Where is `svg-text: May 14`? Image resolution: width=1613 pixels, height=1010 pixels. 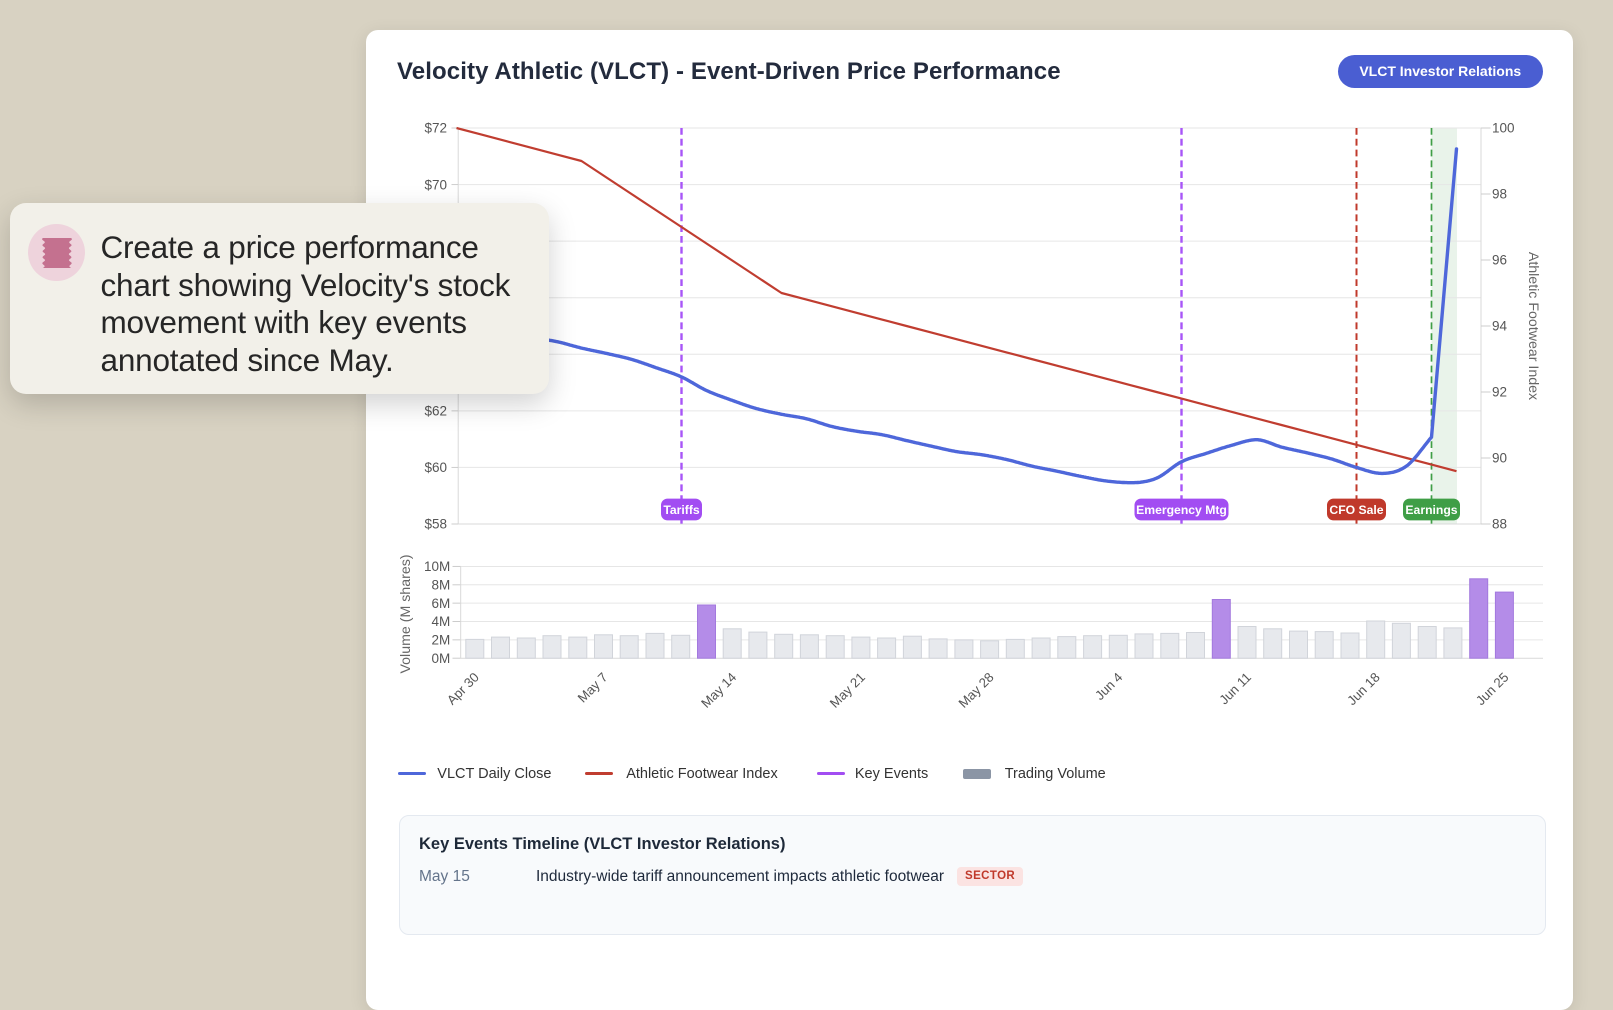
svg-text: May 14 is located at coordinates (718, 690).